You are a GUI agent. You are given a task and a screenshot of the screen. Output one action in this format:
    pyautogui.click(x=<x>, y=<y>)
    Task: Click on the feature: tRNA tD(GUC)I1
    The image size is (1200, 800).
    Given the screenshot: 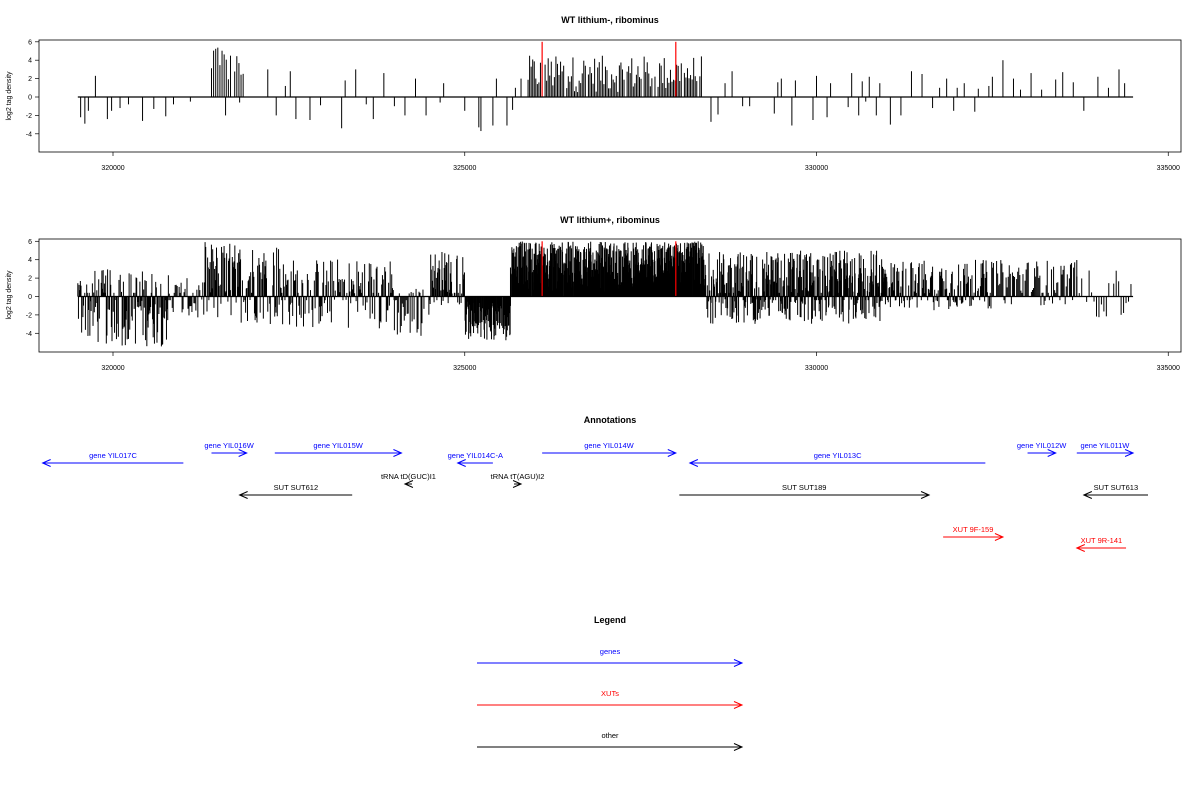 What is the action you would take?
    pyautogui.click(x=408, y=480)
    